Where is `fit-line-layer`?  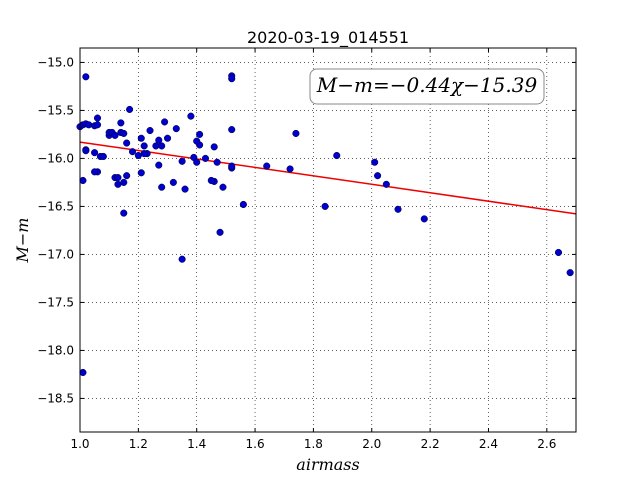 fit-line-layer is located at coordinates (328, 178).